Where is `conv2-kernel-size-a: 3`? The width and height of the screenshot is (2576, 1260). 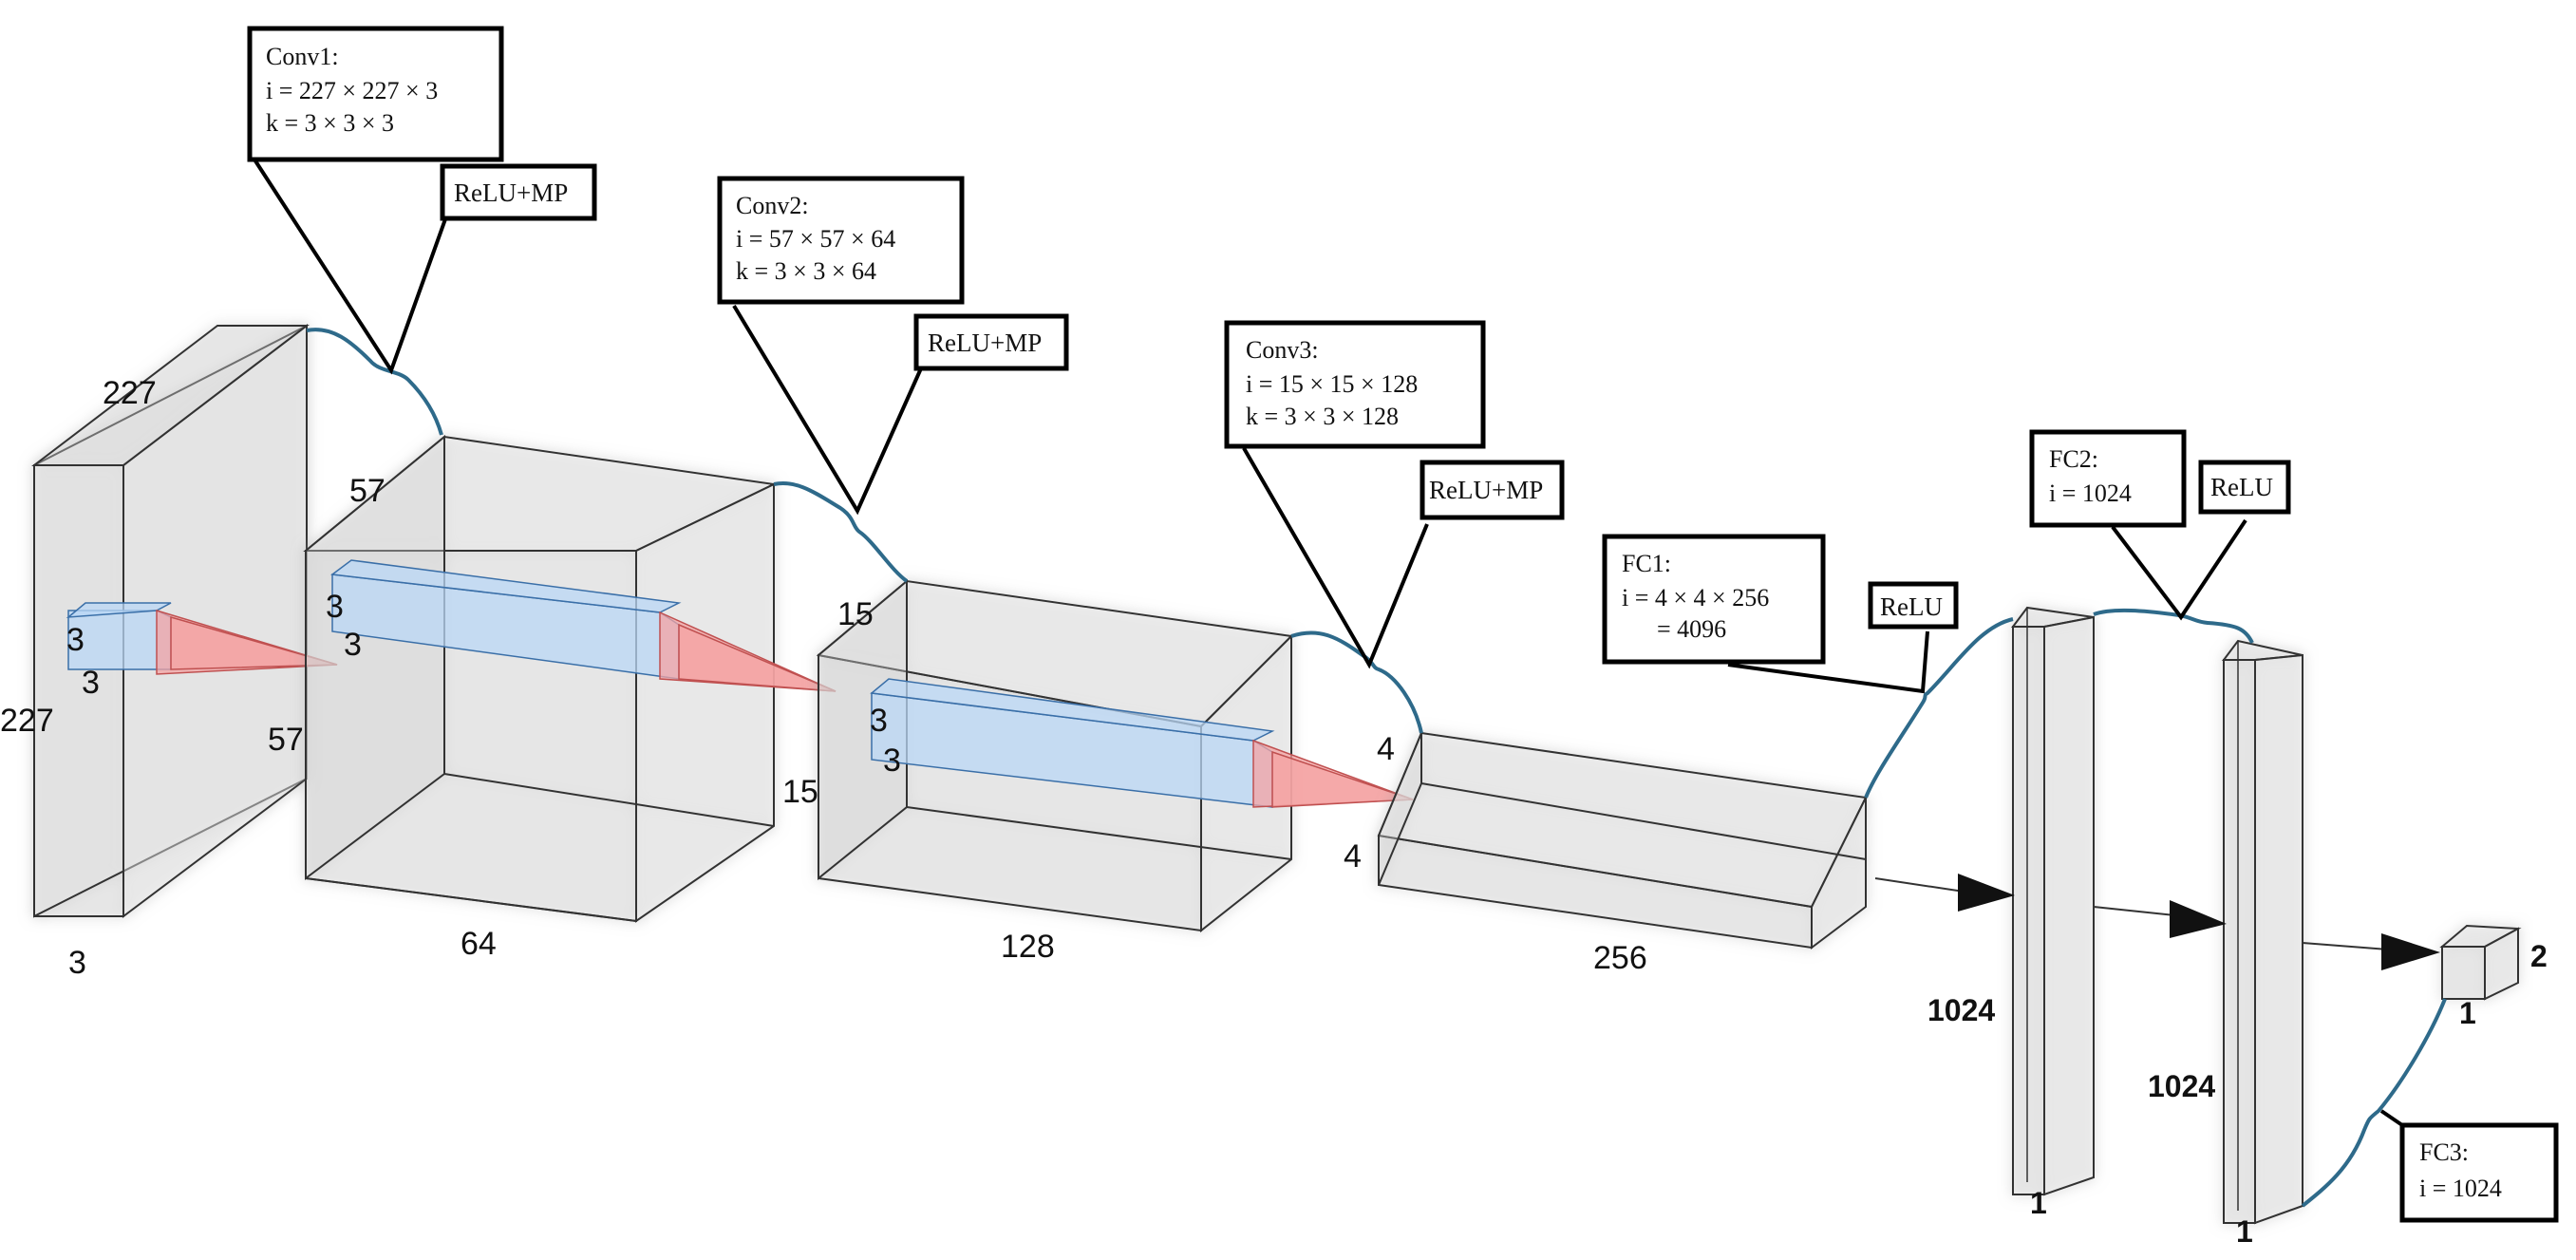 conv2-kernel-size-a: 3 is located at coordinates (335, 607).